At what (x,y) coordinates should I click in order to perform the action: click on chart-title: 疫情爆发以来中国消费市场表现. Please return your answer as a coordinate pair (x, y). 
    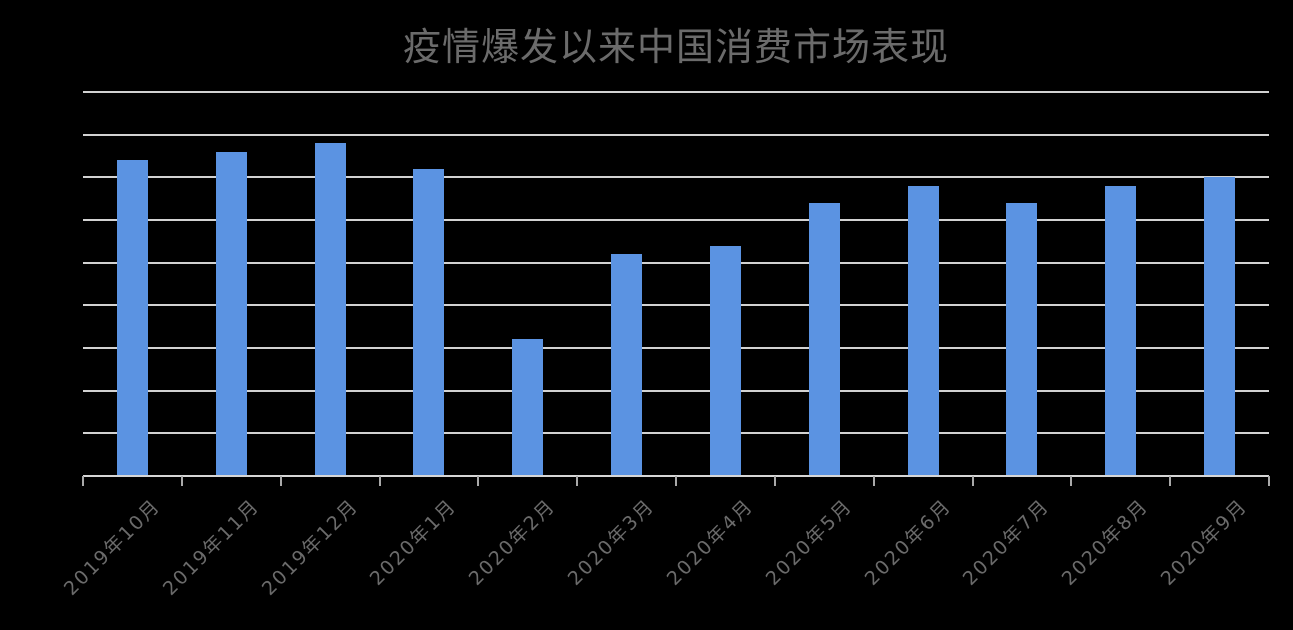
    Looking at the image, I should click on (675, 47).